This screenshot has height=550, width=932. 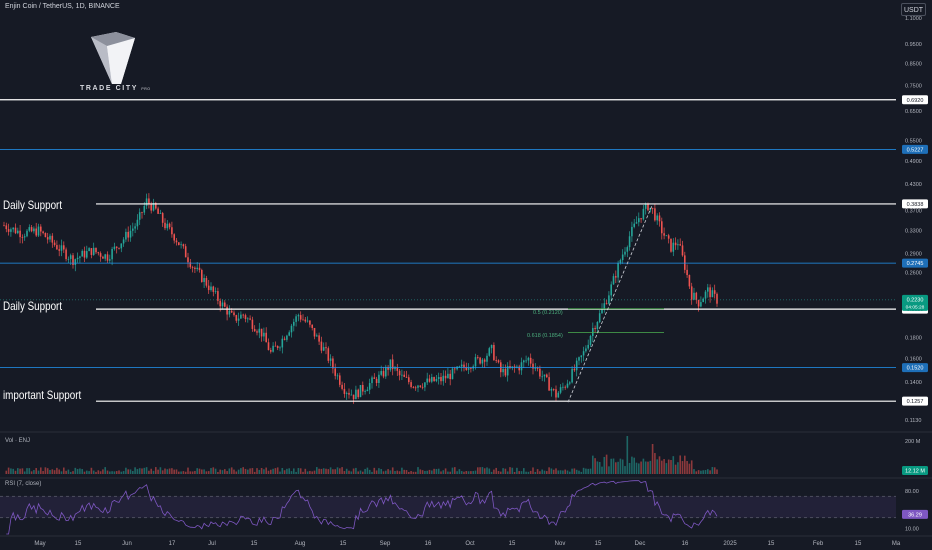 I want to click on level-price-tag-text: 0.2745, so click(x=915, y=264).